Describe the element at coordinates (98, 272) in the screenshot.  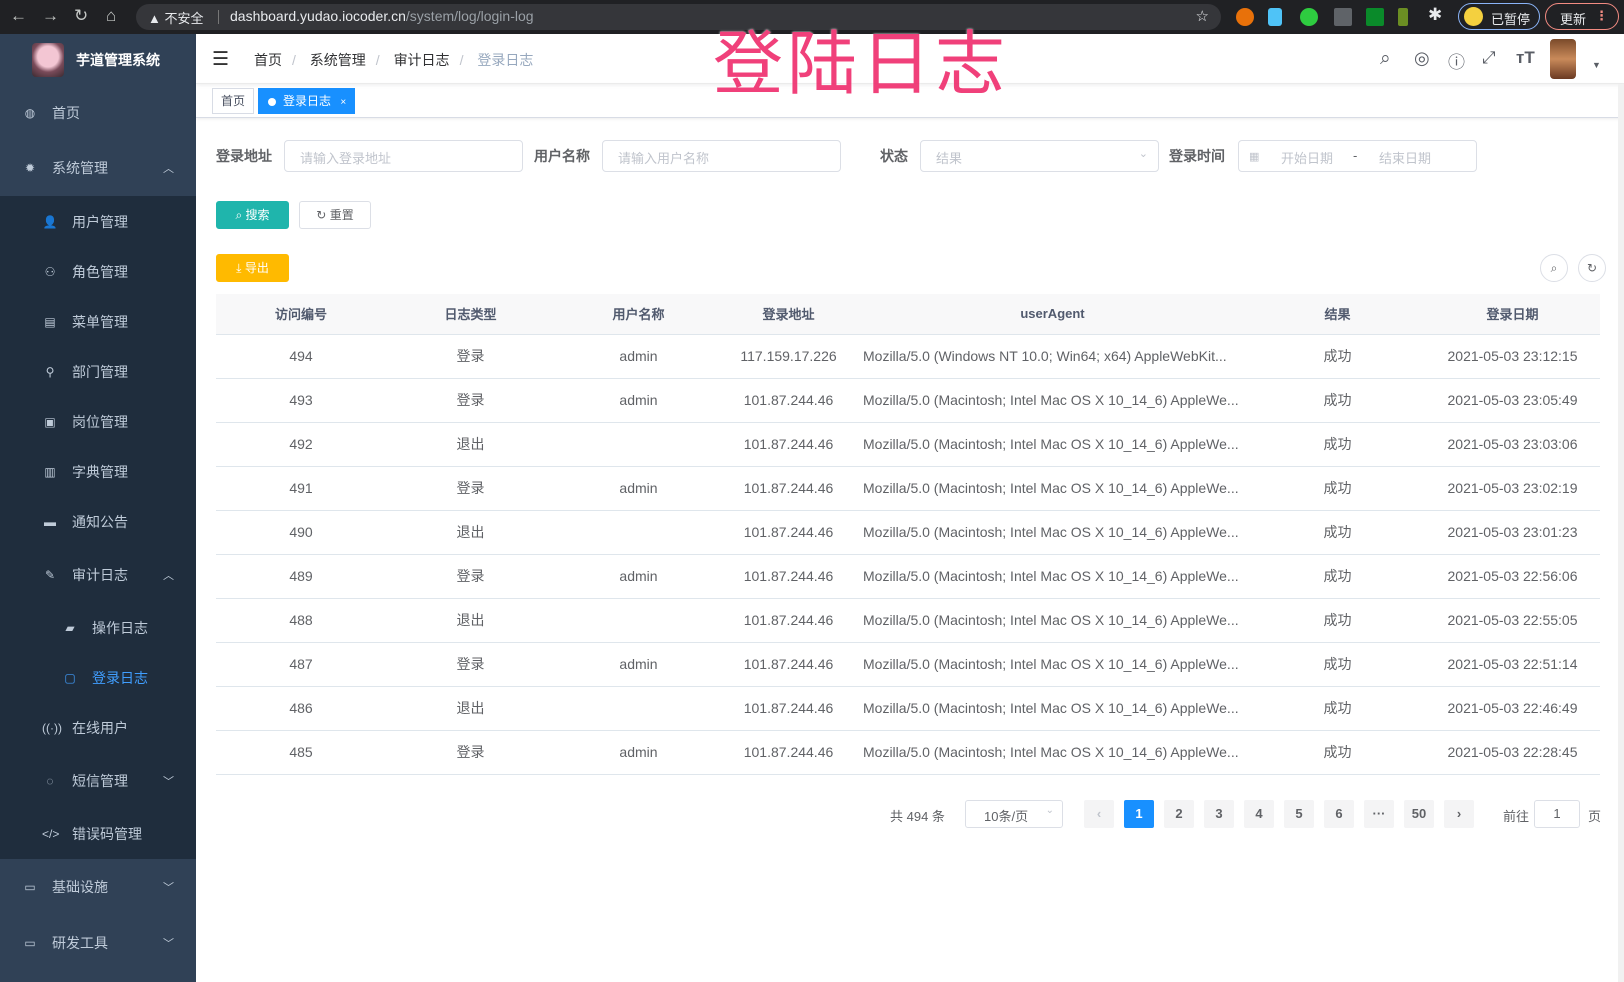
I see `sidebar-item: ⚇ 角色管理` at that location.